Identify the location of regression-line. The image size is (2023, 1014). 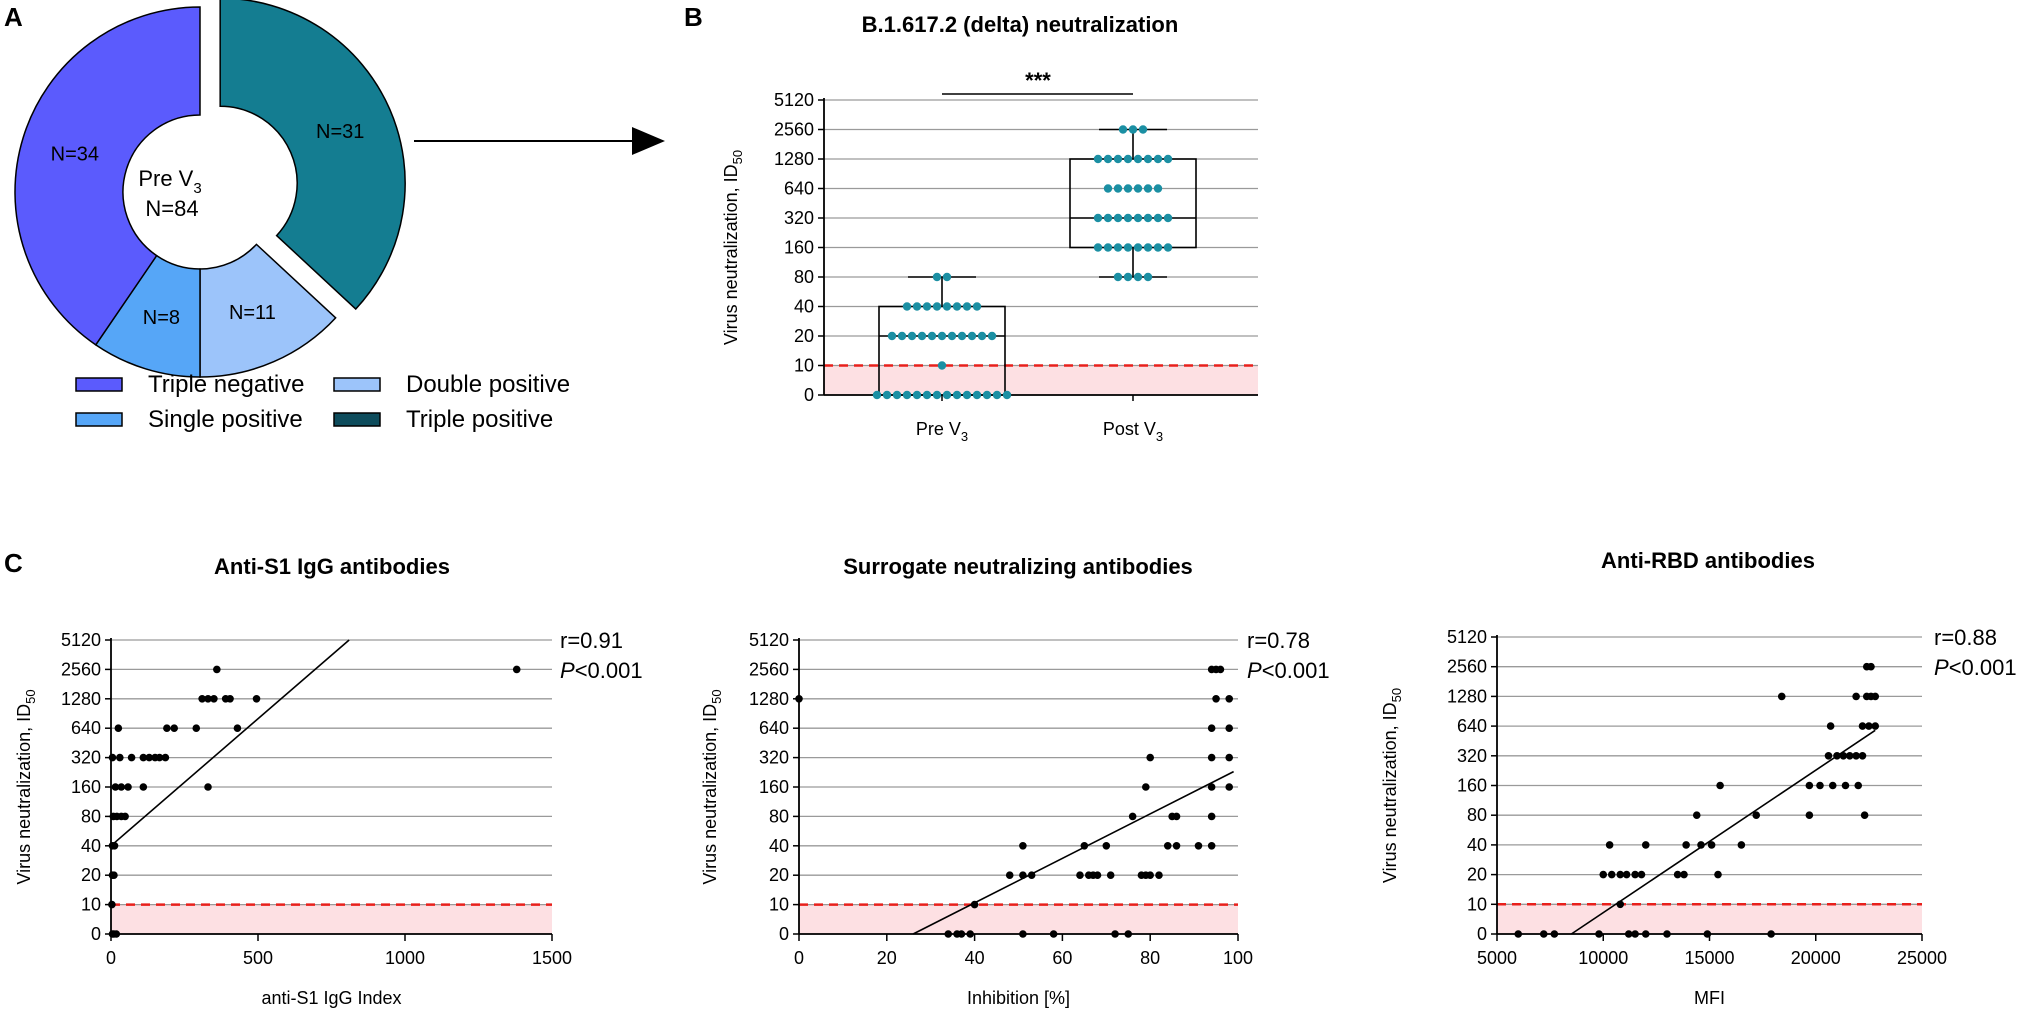
(1723, 832).